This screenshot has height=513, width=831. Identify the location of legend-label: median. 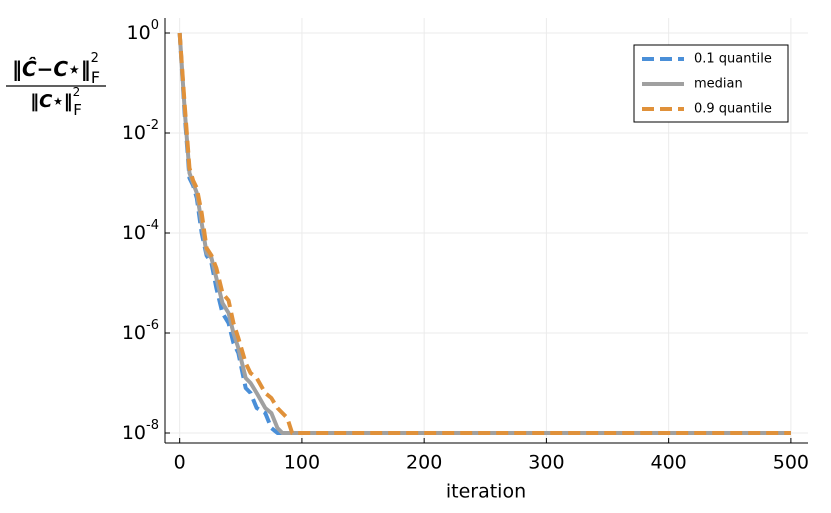
(718, 84).